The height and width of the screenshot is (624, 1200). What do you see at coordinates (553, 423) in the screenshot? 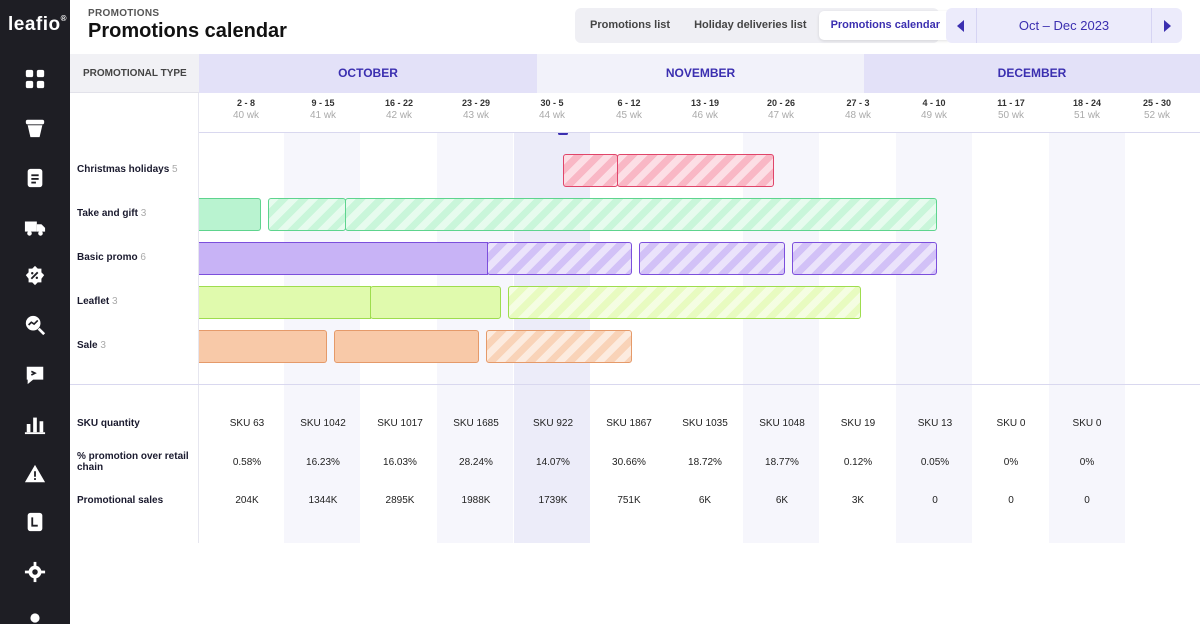
I see `sku-quantity-cell: SKU 922` at bounding box center [553, 423].